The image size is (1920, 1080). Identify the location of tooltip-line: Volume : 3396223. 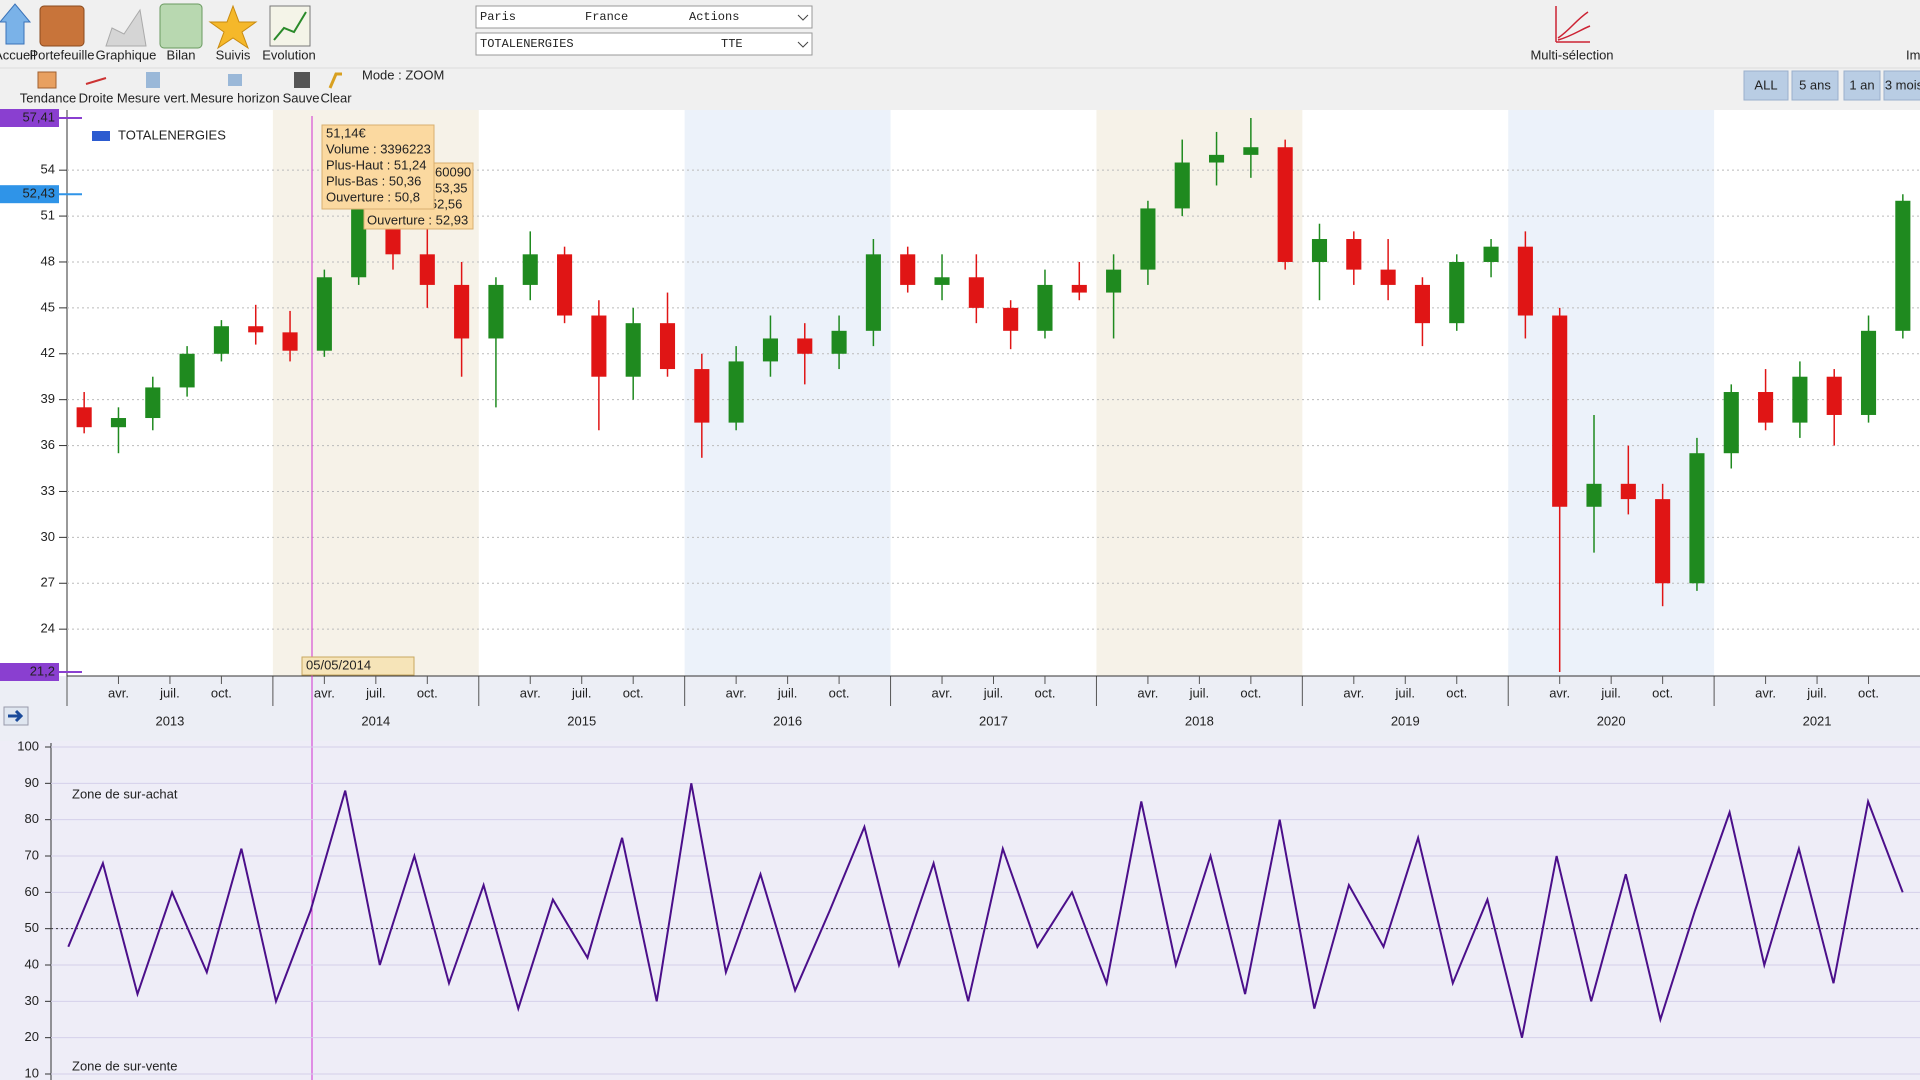
(378, 148).